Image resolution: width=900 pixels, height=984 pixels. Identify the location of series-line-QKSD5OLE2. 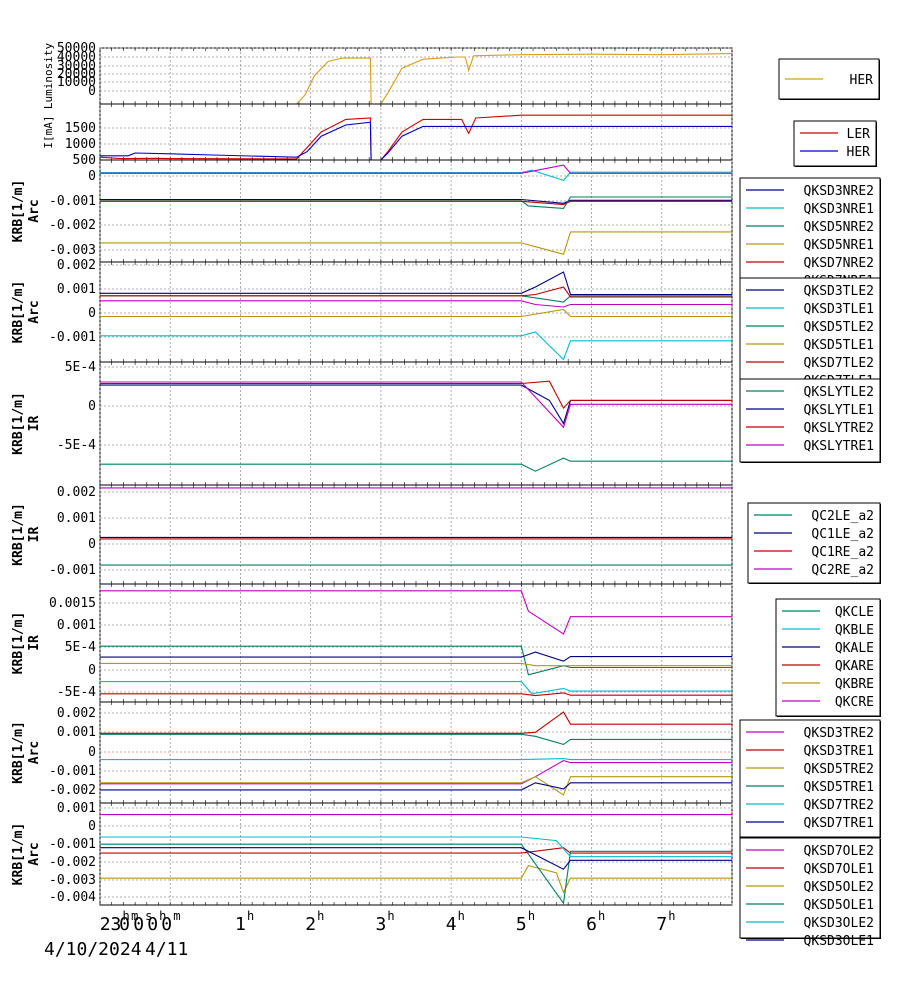
(416, 879).